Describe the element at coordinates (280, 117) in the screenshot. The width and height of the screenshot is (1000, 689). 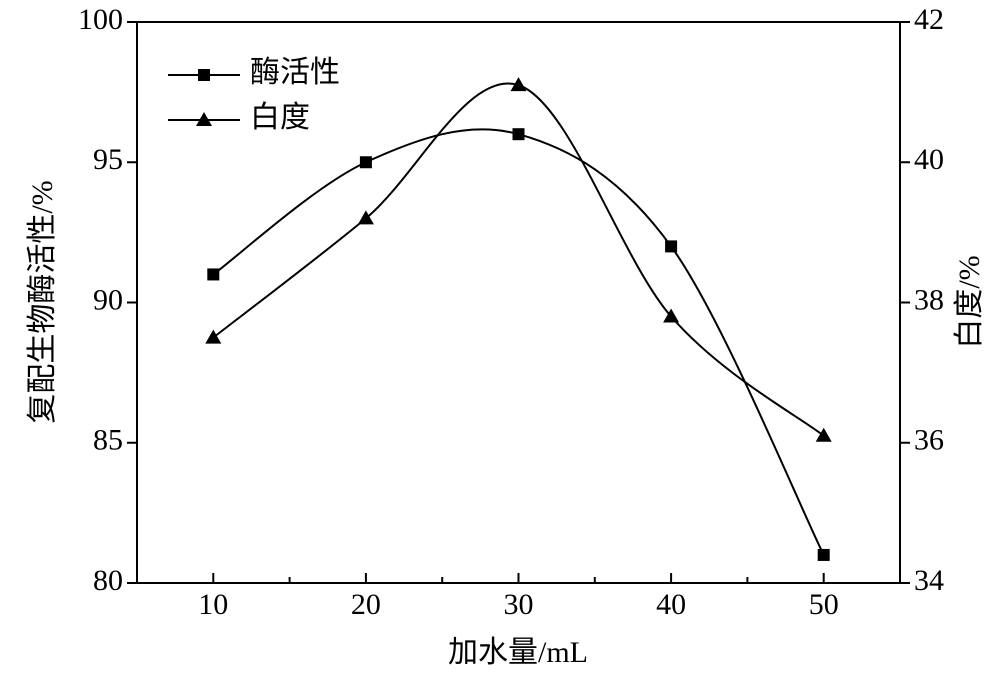
I see `legend-label: 白度` at that location.